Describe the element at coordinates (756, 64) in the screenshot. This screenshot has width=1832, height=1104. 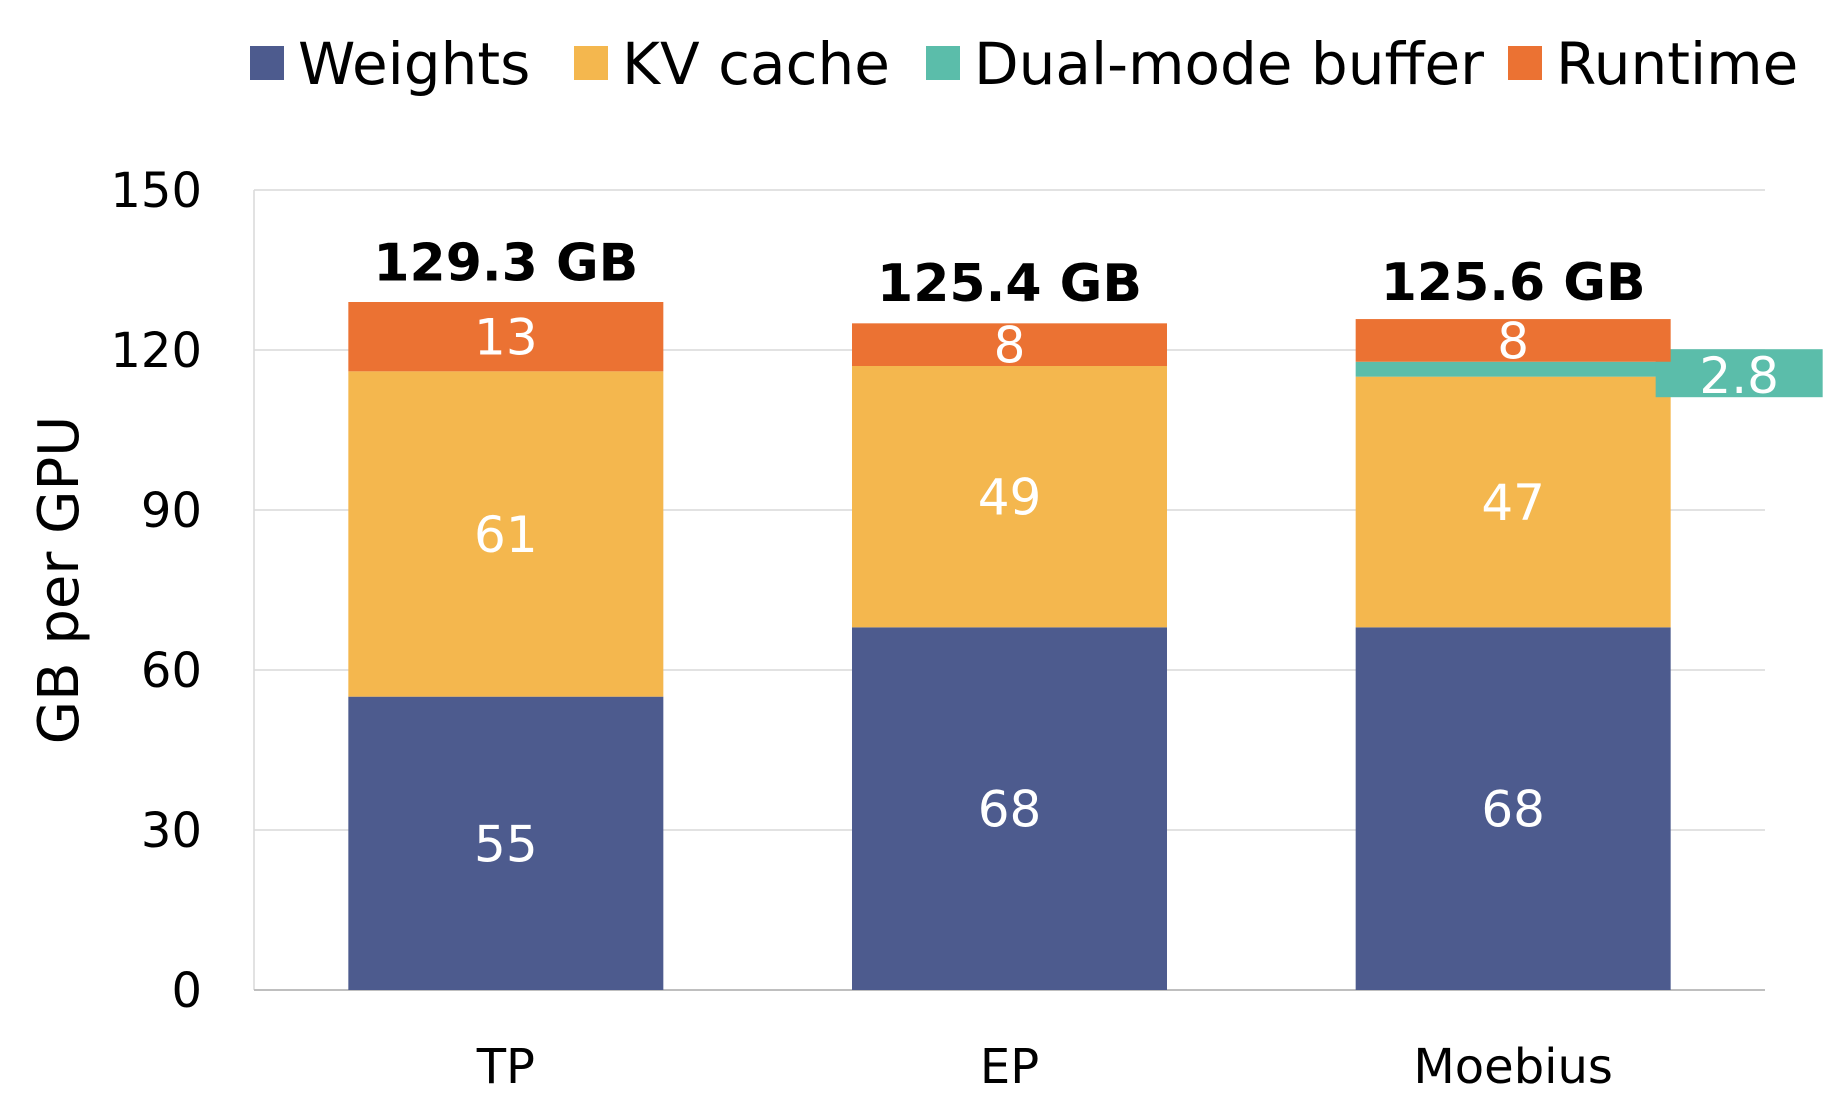
I see `legend-label: KV cache` at that location.